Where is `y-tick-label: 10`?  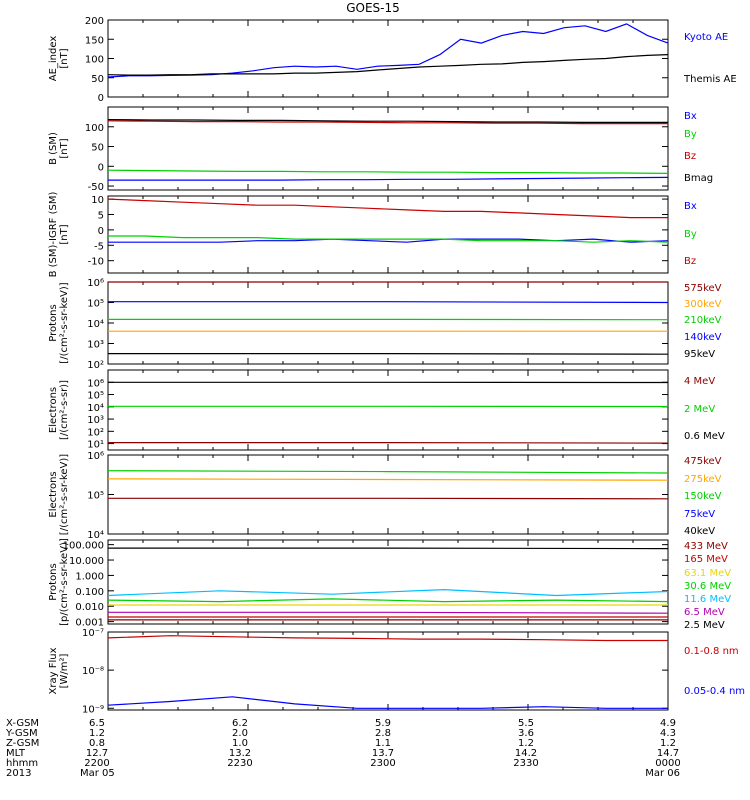 y-tick-label: 10 is located at coordinates (97, 200).